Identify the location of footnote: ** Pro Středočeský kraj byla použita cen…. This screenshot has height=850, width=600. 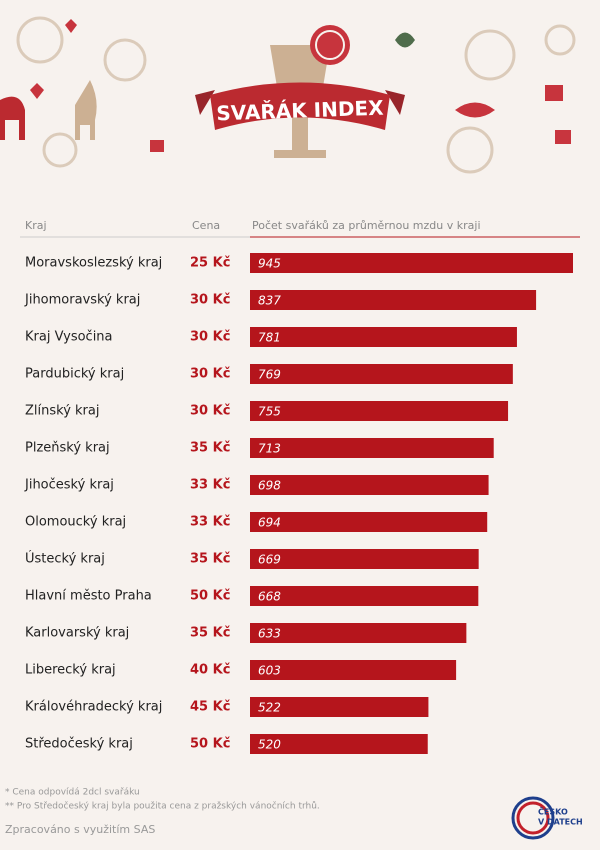
(162, 806).